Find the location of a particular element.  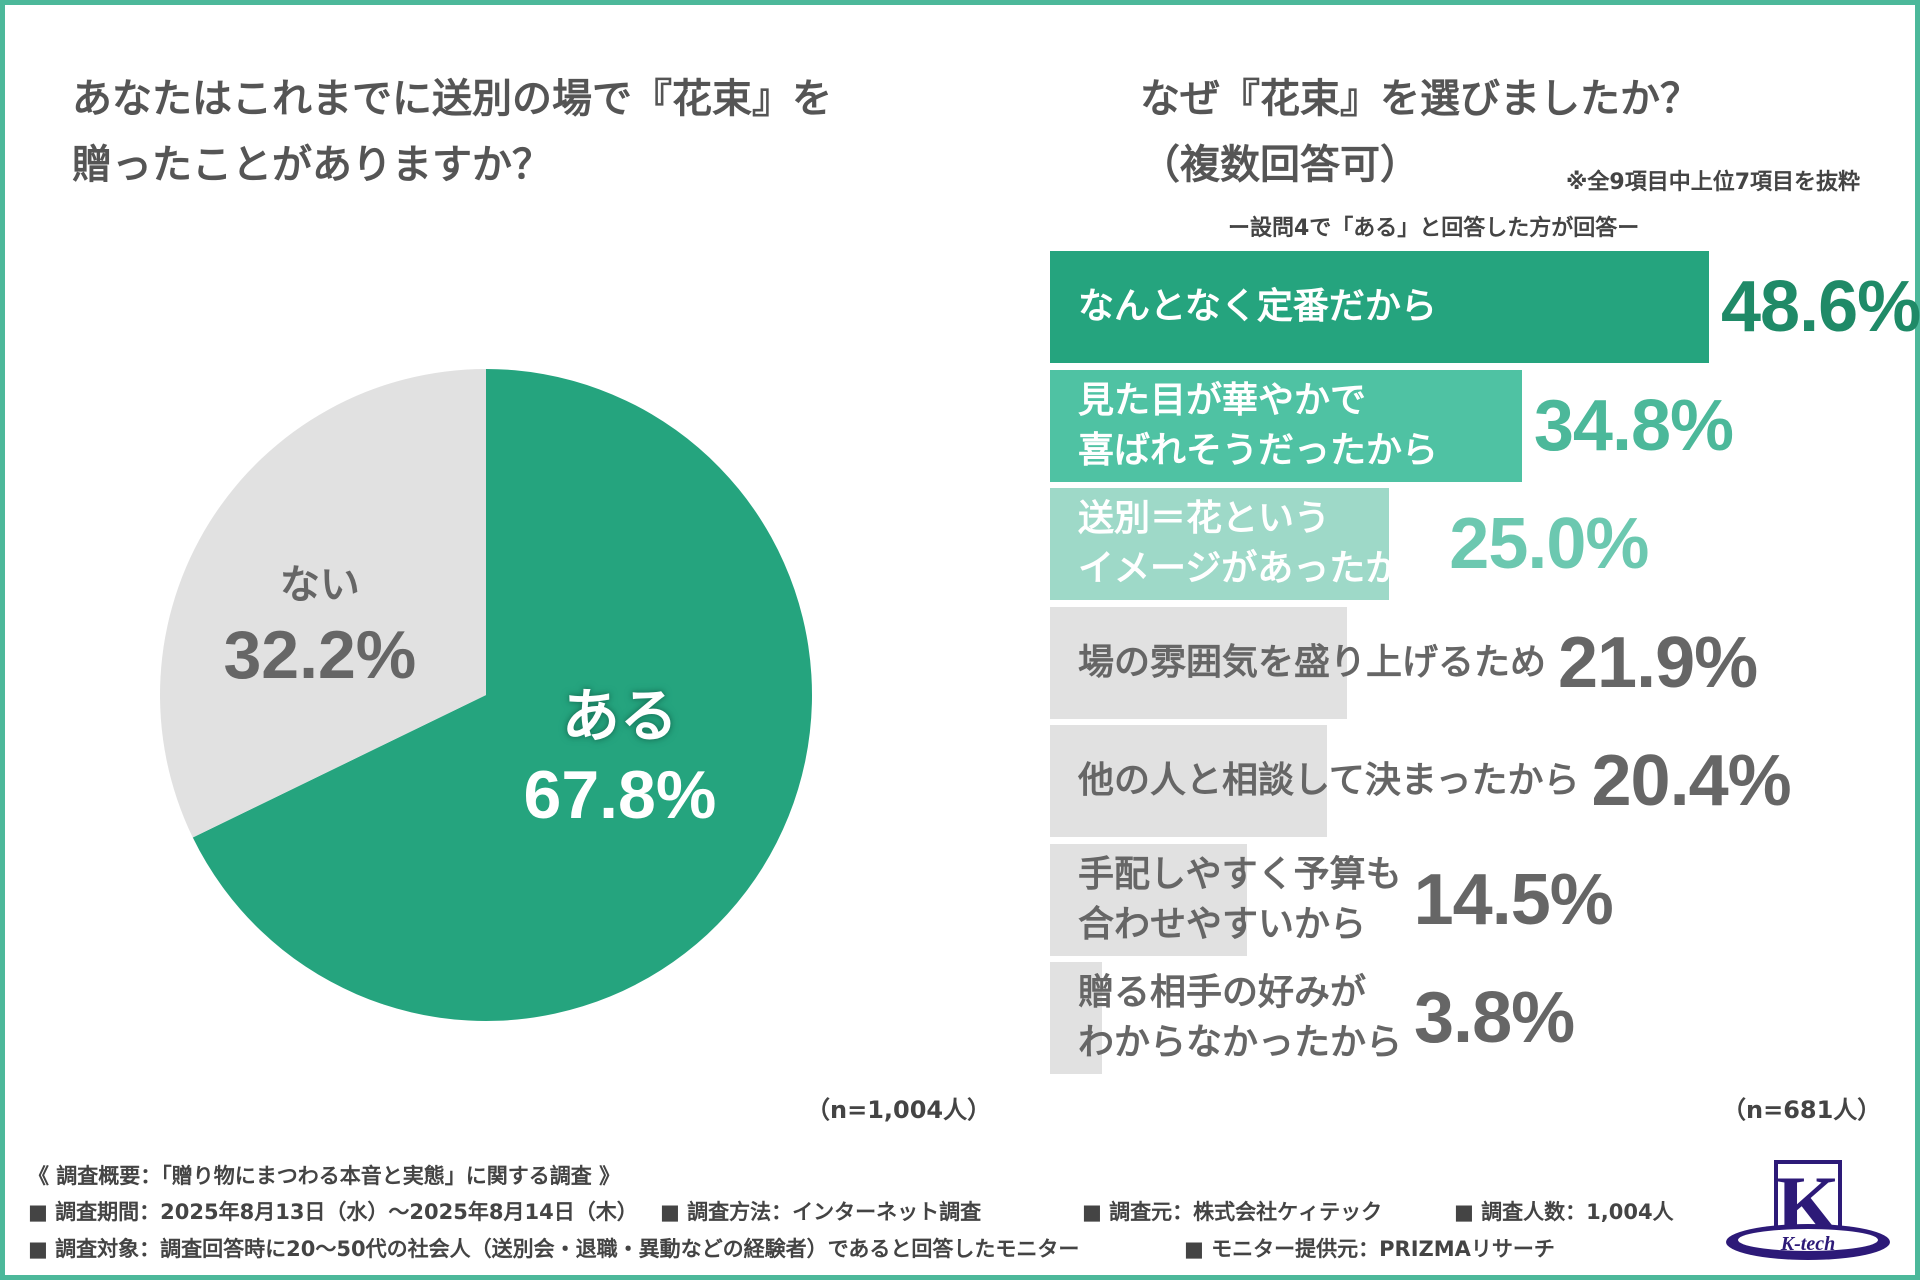

survey-method: ■ 調査方法：インターネット調査 is located at coordinates (821, 1212).